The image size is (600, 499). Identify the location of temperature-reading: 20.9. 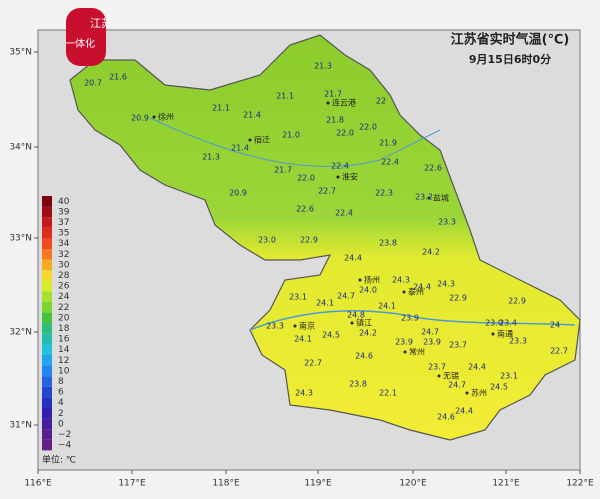
(238, 193).